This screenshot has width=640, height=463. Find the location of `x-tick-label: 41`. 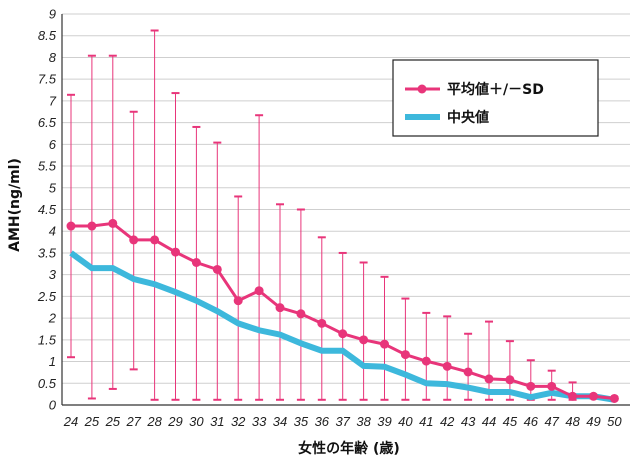

x-tick-label: 41 is located at coordinates (426, 421).